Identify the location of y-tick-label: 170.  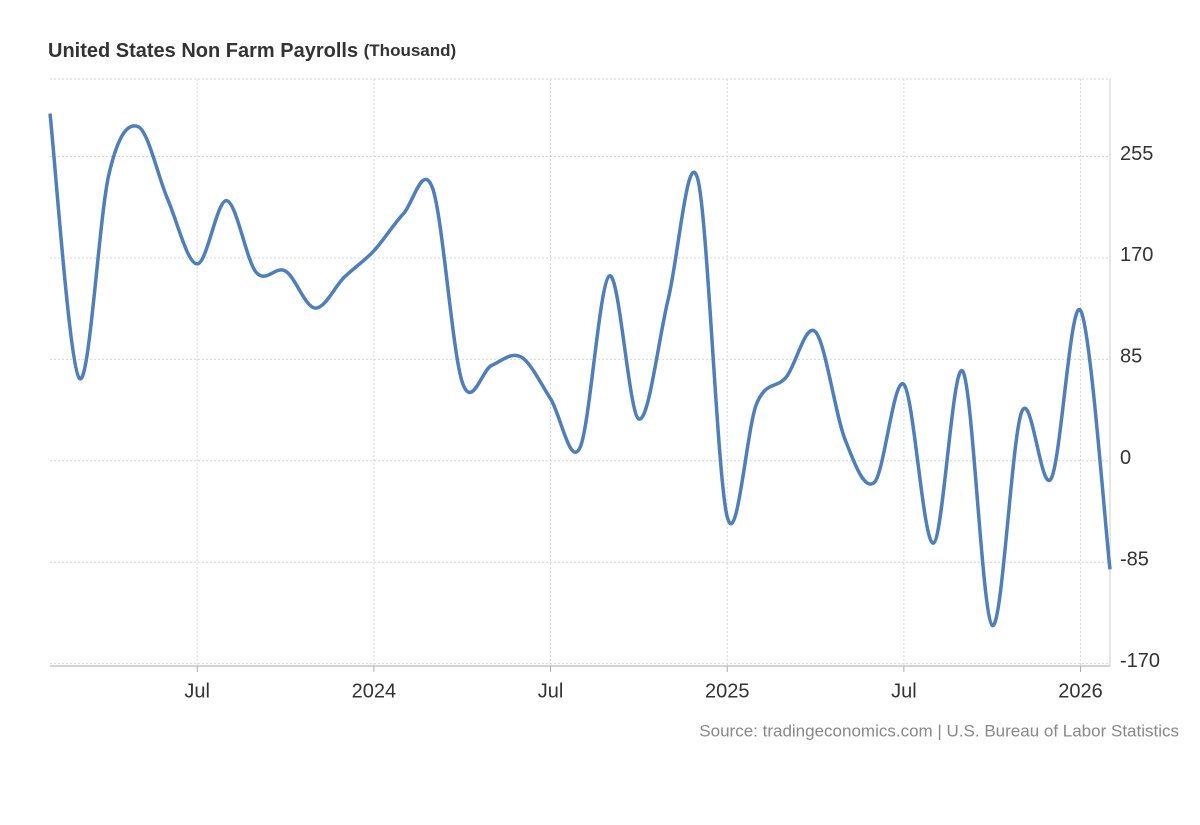
(1136, 255).